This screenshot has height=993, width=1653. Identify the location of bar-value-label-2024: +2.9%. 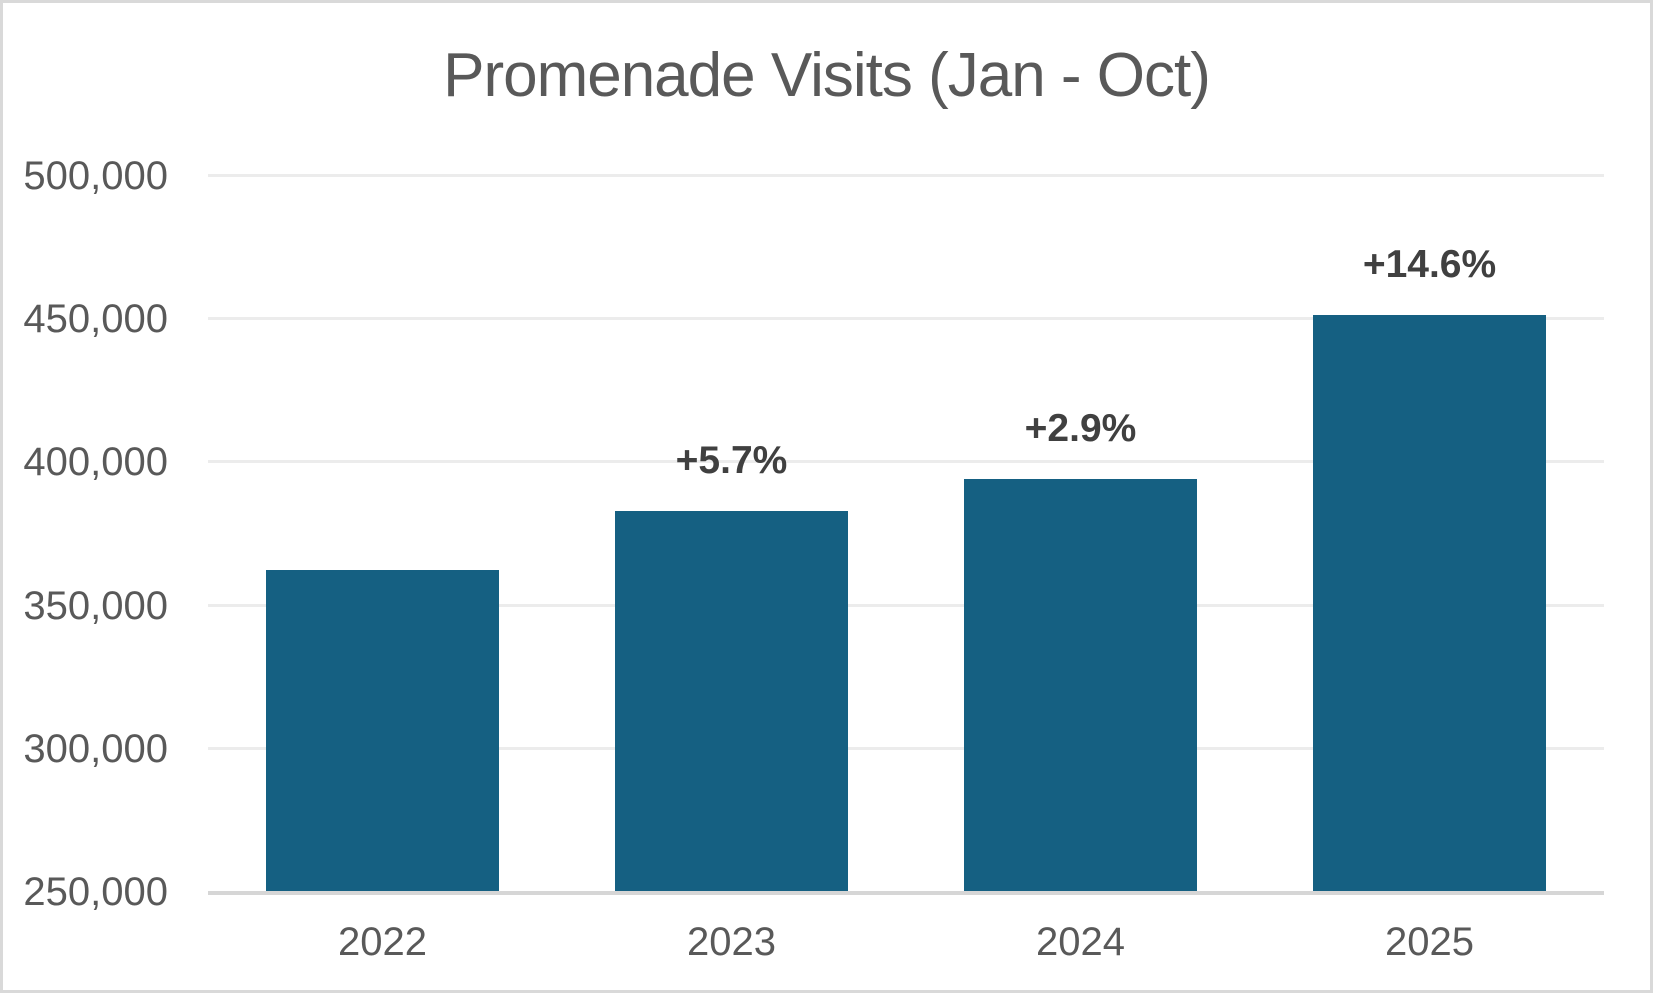
(1080, 429).